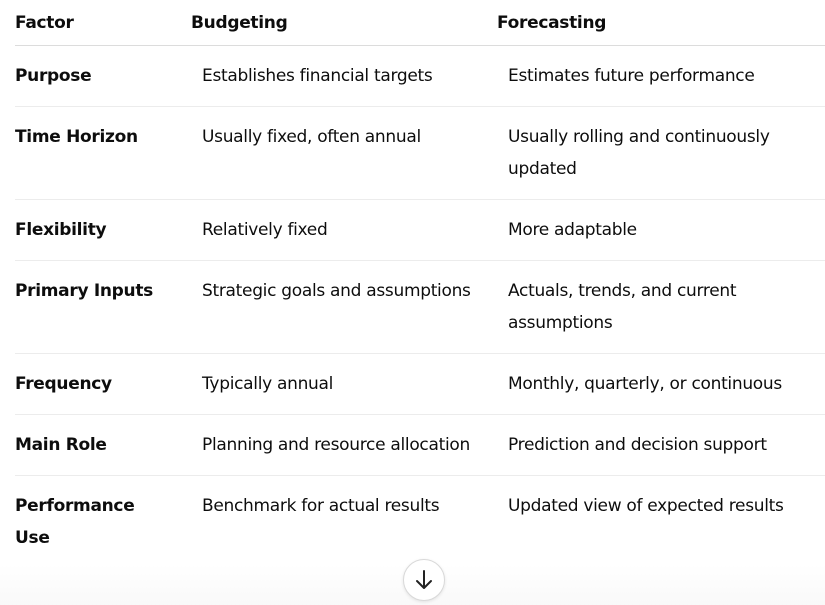 The image size is (825, 605). I want to click on table-cell: Strategic goals and assumptions, so click(344, 307).